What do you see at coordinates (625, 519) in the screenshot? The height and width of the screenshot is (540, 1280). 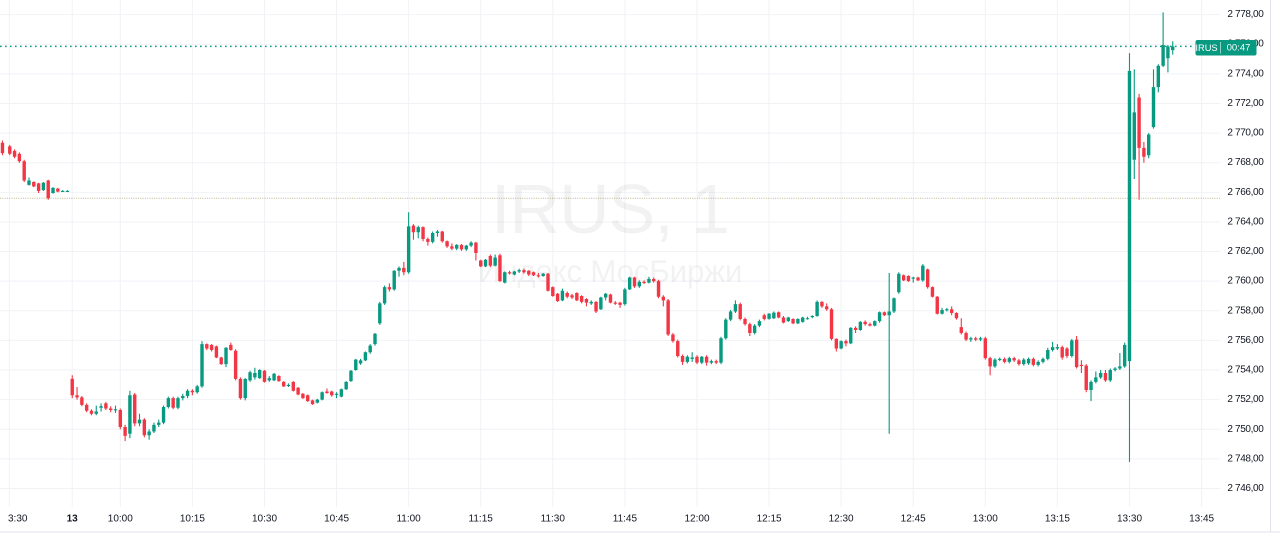 I see `svg-text: 11:45` at bounding box center [625, 519].